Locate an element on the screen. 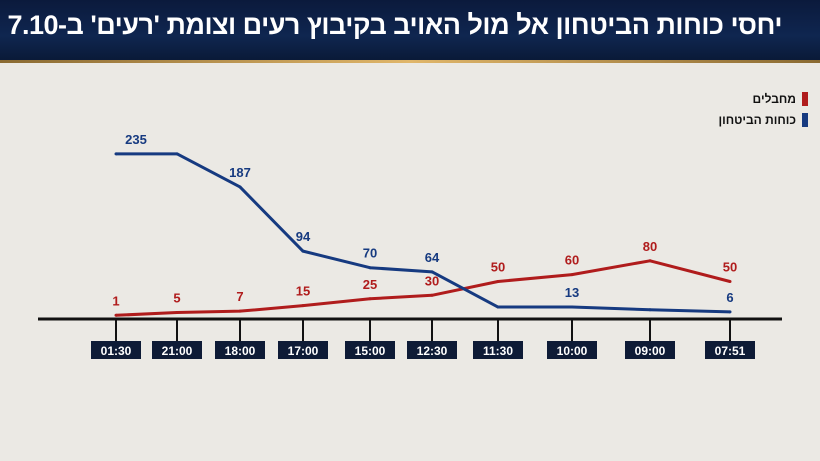  x-tick-label: 12:30 is located at coordinates (432, 351).